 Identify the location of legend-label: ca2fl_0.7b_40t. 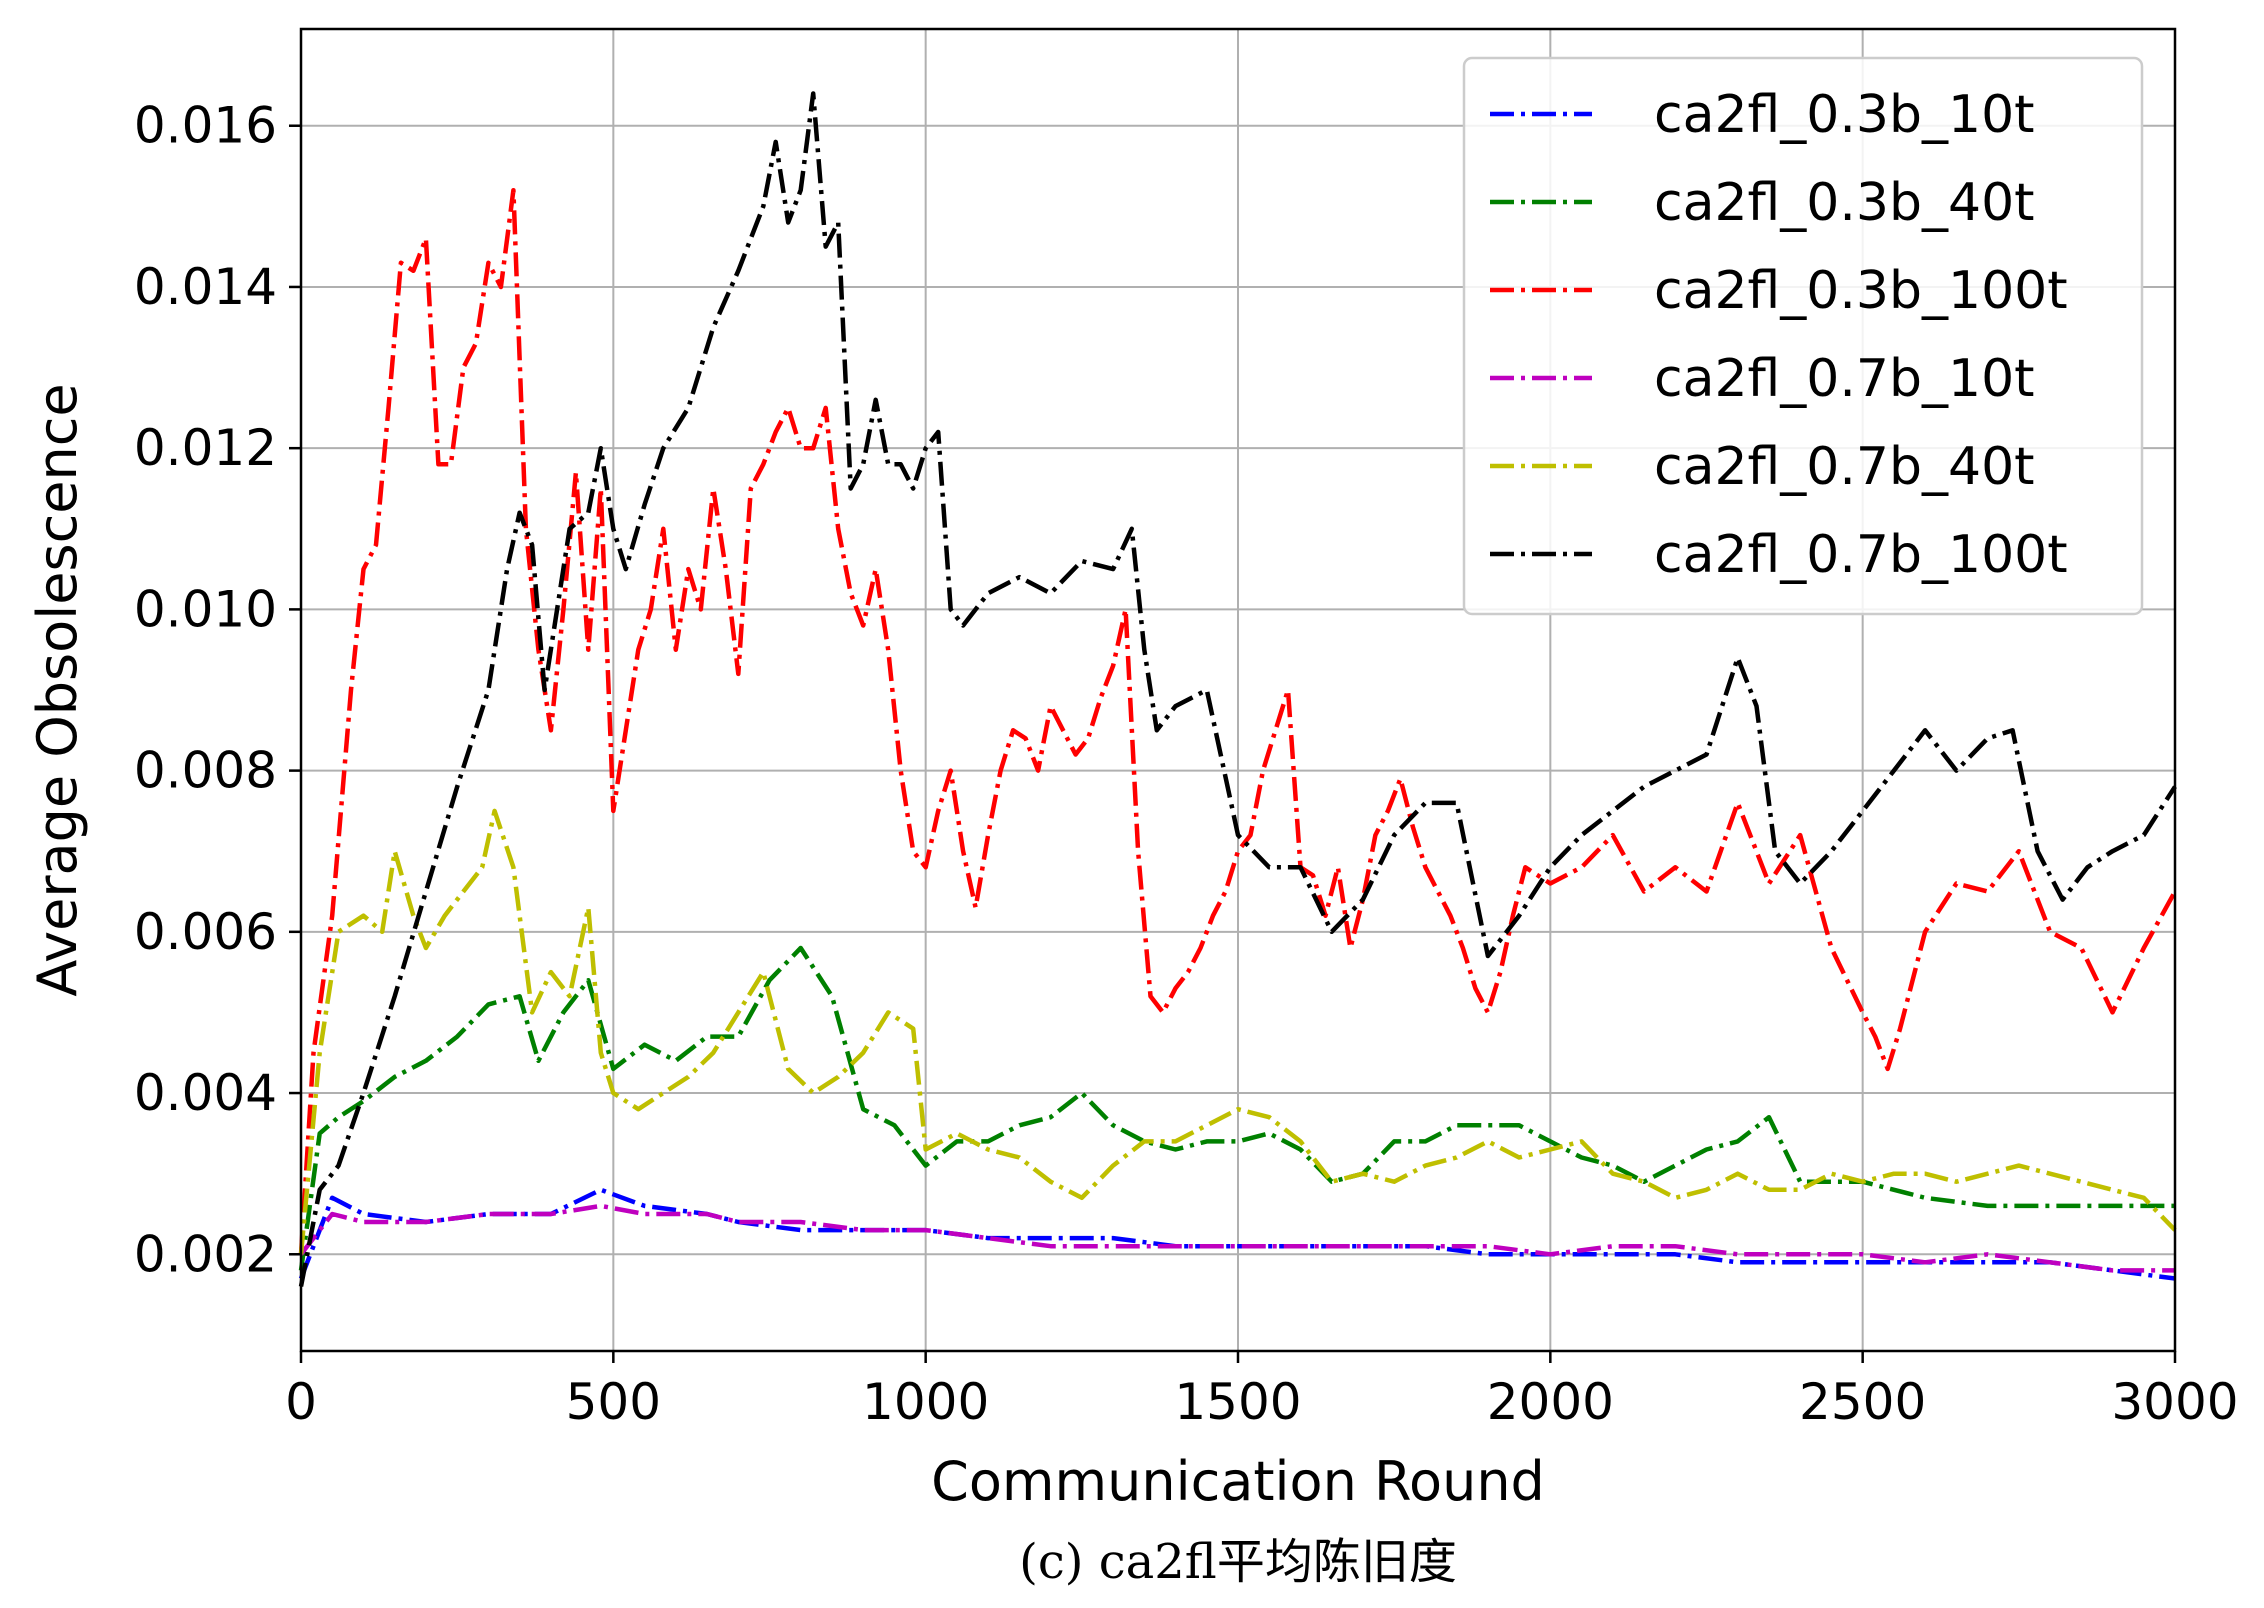
(1844, 467).